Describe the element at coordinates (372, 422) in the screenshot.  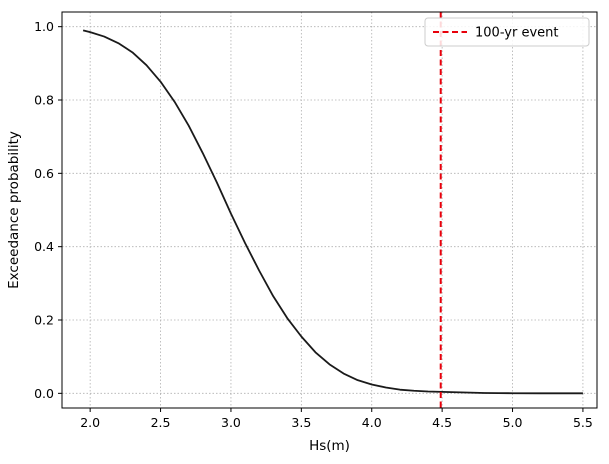
I see `x-tick-label: 4.0` at that location.